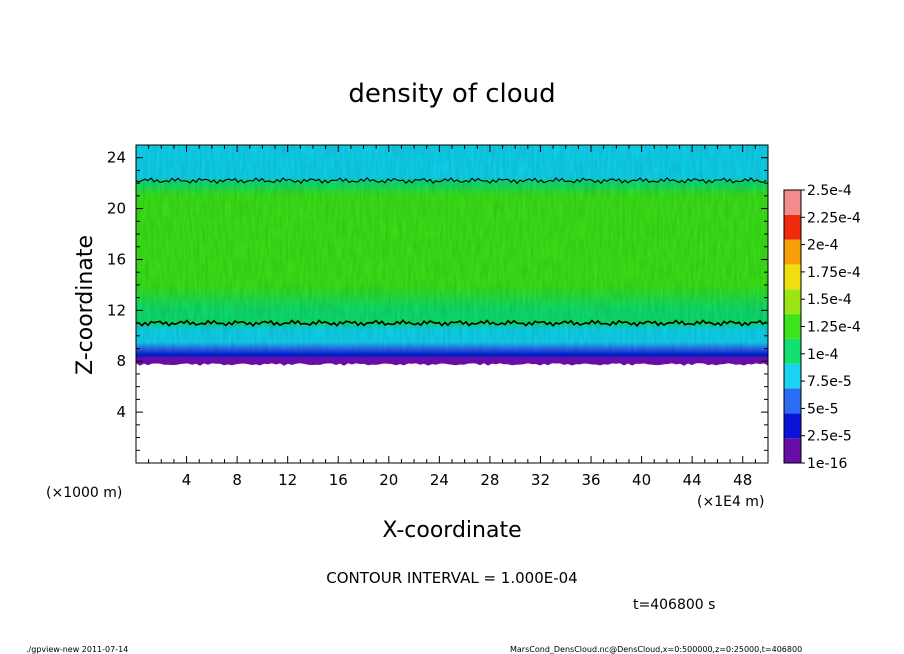 This screenshot has height=654, width=904. I want to click on y-tick-label: 12, so click(116, 310).